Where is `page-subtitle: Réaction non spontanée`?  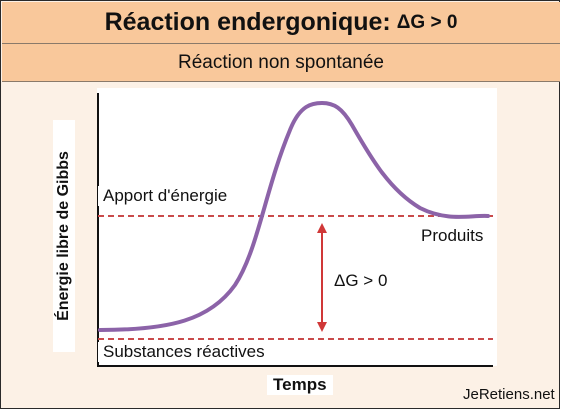 page-subtitle: Réaction non spontanée is located at coordinates (281, 62).